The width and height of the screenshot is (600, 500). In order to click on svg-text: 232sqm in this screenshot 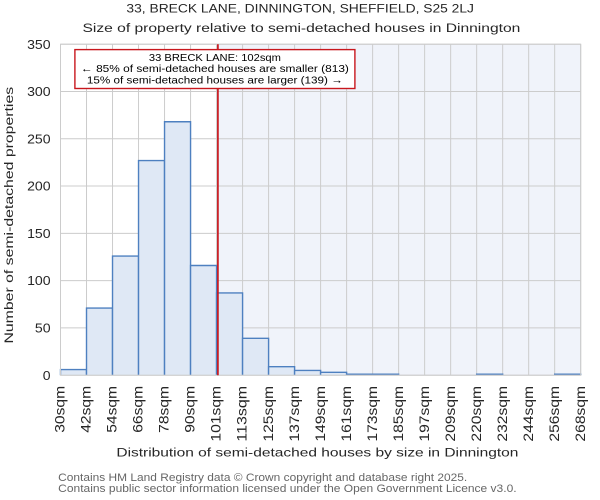, I will do `click(502, 414)`.